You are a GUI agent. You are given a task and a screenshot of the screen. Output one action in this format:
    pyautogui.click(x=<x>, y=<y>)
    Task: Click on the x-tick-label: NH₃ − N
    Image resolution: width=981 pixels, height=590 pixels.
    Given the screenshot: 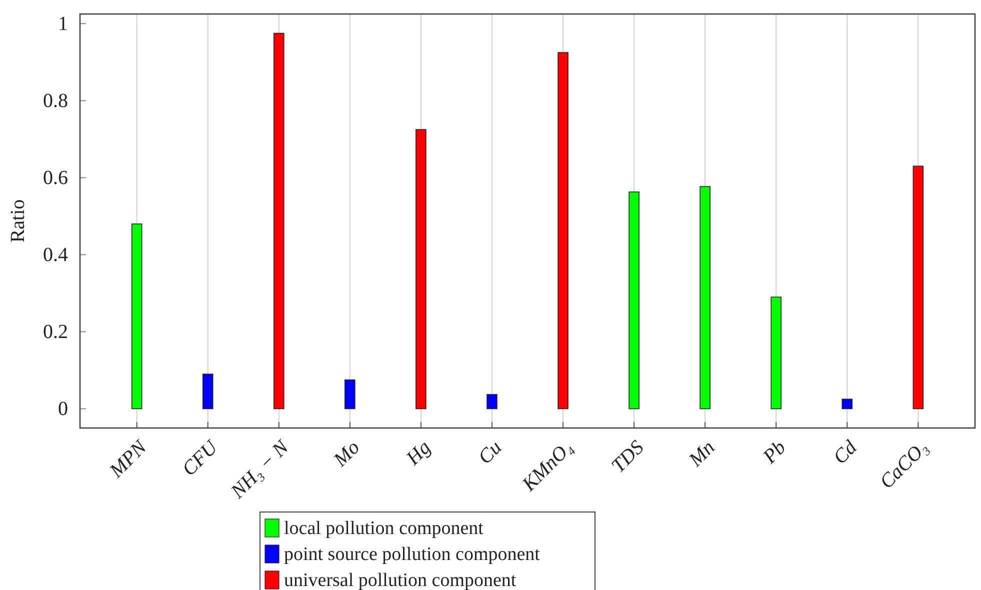 What is the action you would take?
    pyautogui.click(x=260, y=469)
    